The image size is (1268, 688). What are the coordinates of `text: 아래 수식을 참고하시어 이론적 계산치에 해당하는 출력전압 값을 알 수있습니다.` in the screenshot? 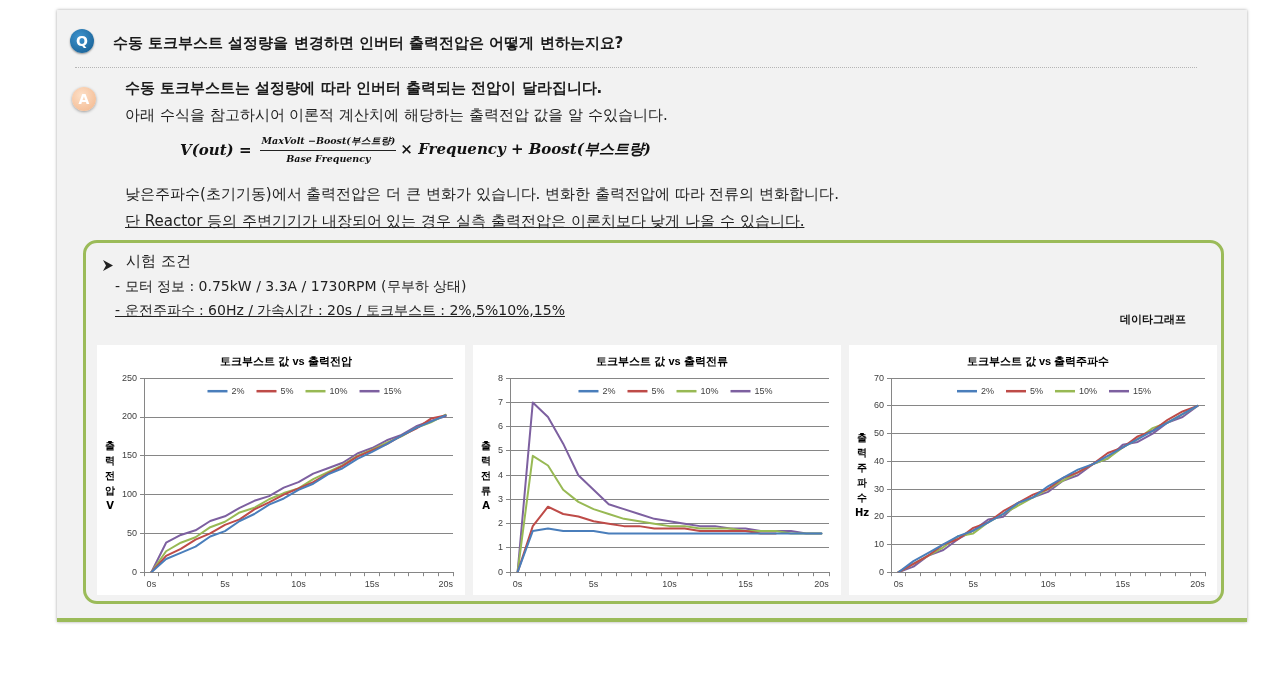 It's located at (396, 115).